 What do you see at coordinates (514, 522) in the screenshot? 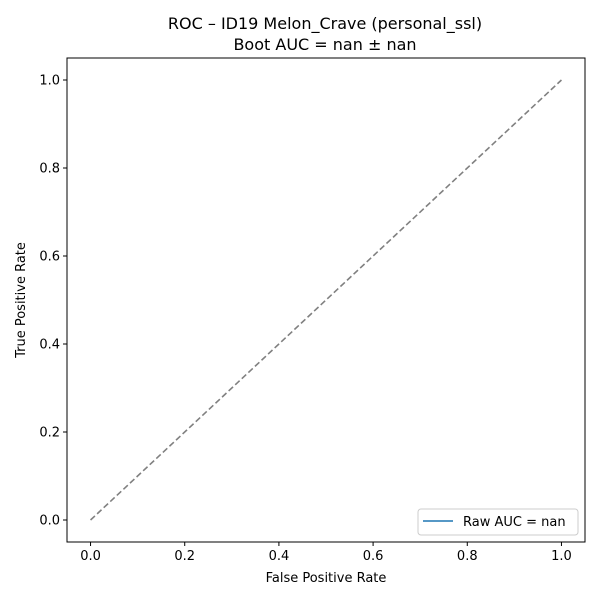
I see `legend-label: Raw AUC = nan` at bounding box center [514, 522].